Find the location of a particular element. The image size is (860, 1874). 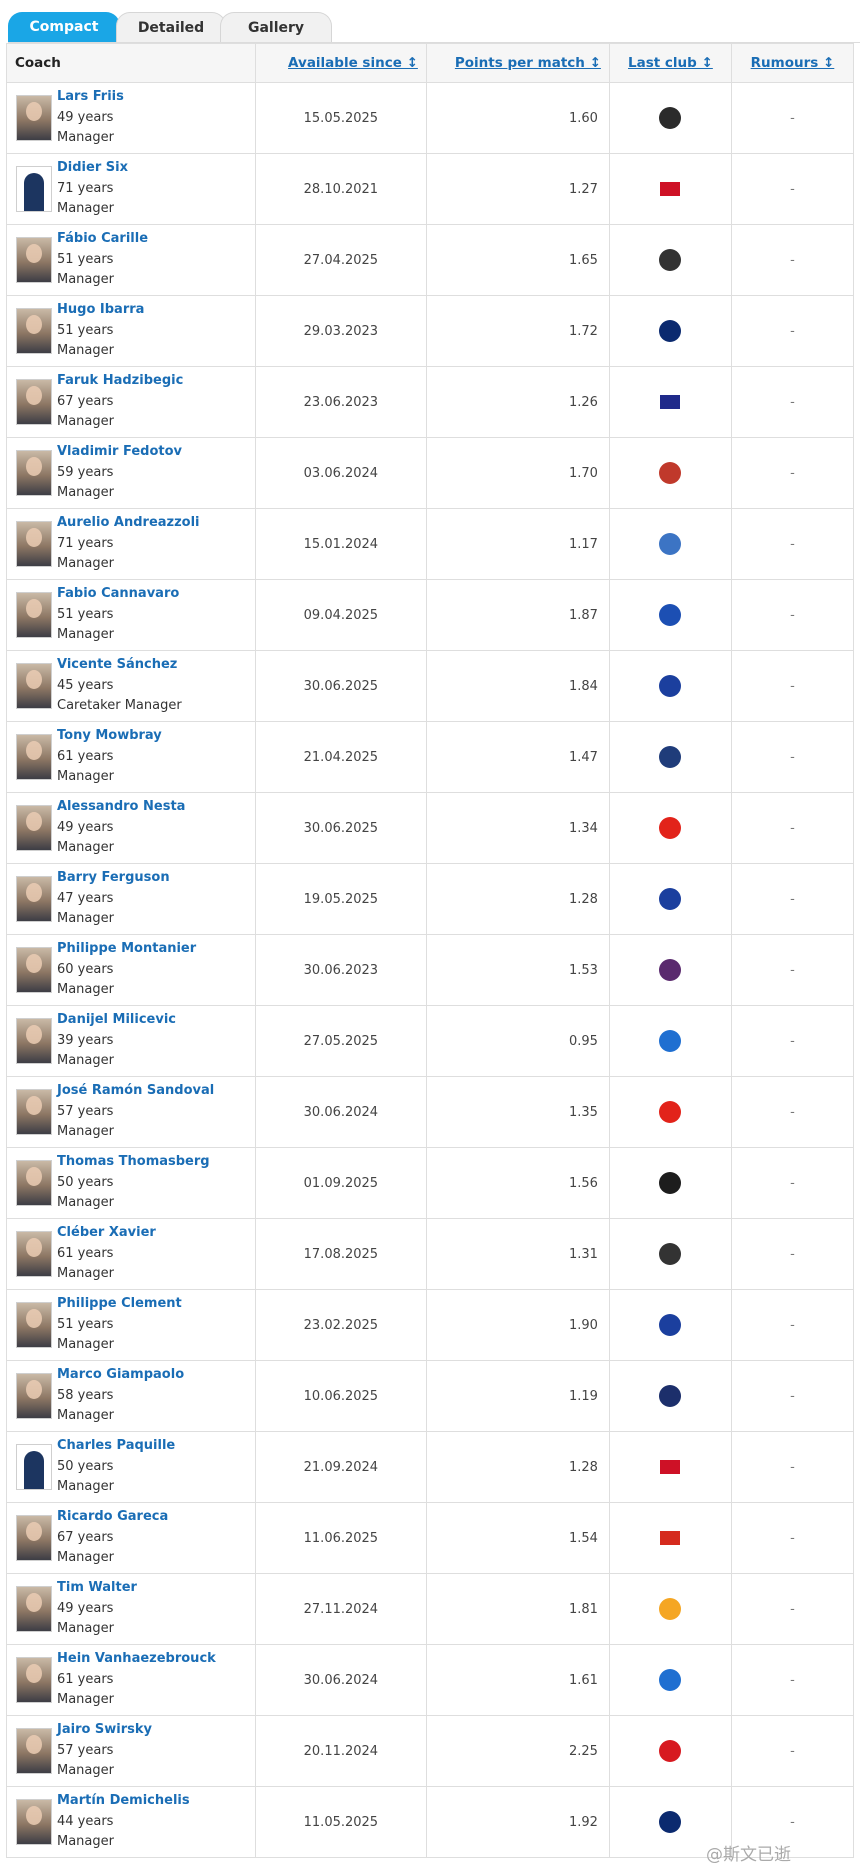

tab-compact: Compact is located at coordinates (64, 27).